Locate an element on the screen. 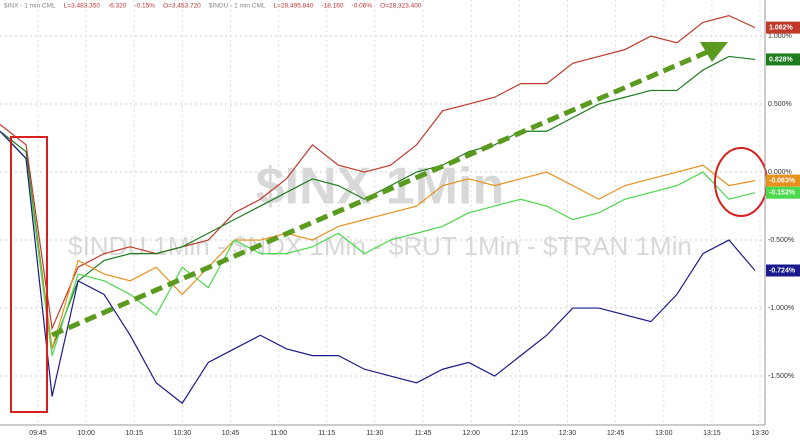 Image resolution: width=800 pixels, height=441 pixels. x-tick-label: 10:45 is located at coordinates (231, 433).